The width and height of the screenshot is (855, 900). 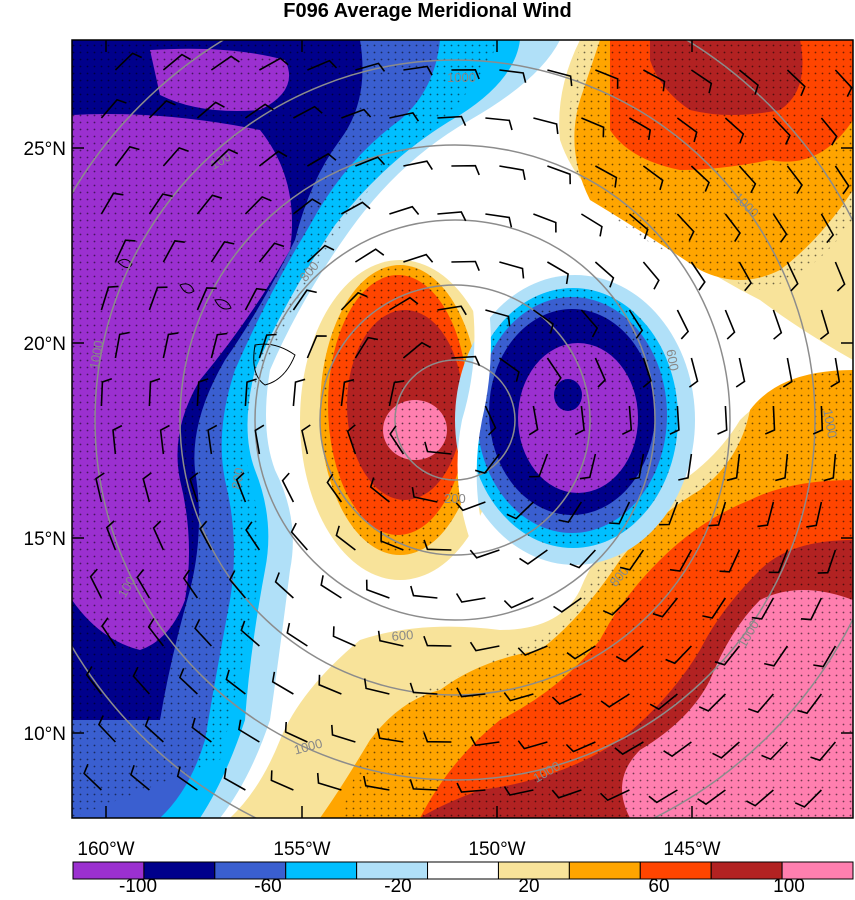 I want to click on lat-label: 25°N, so click(x=45, y=149).